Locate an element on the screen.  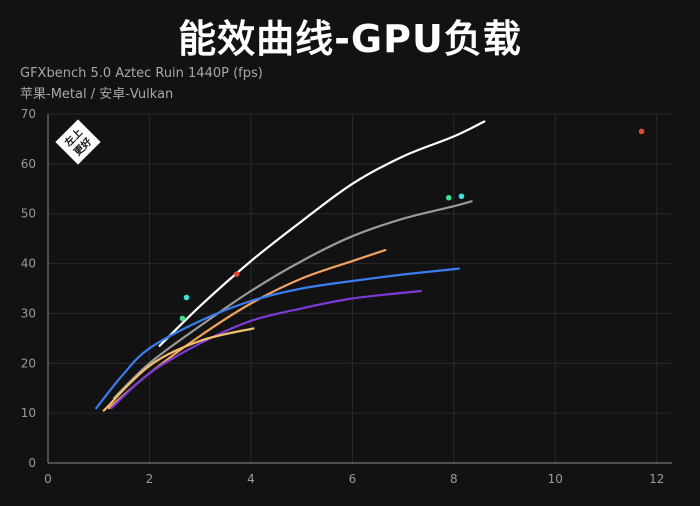
y-tick-label: 30 is located at coordinates (28, 313).